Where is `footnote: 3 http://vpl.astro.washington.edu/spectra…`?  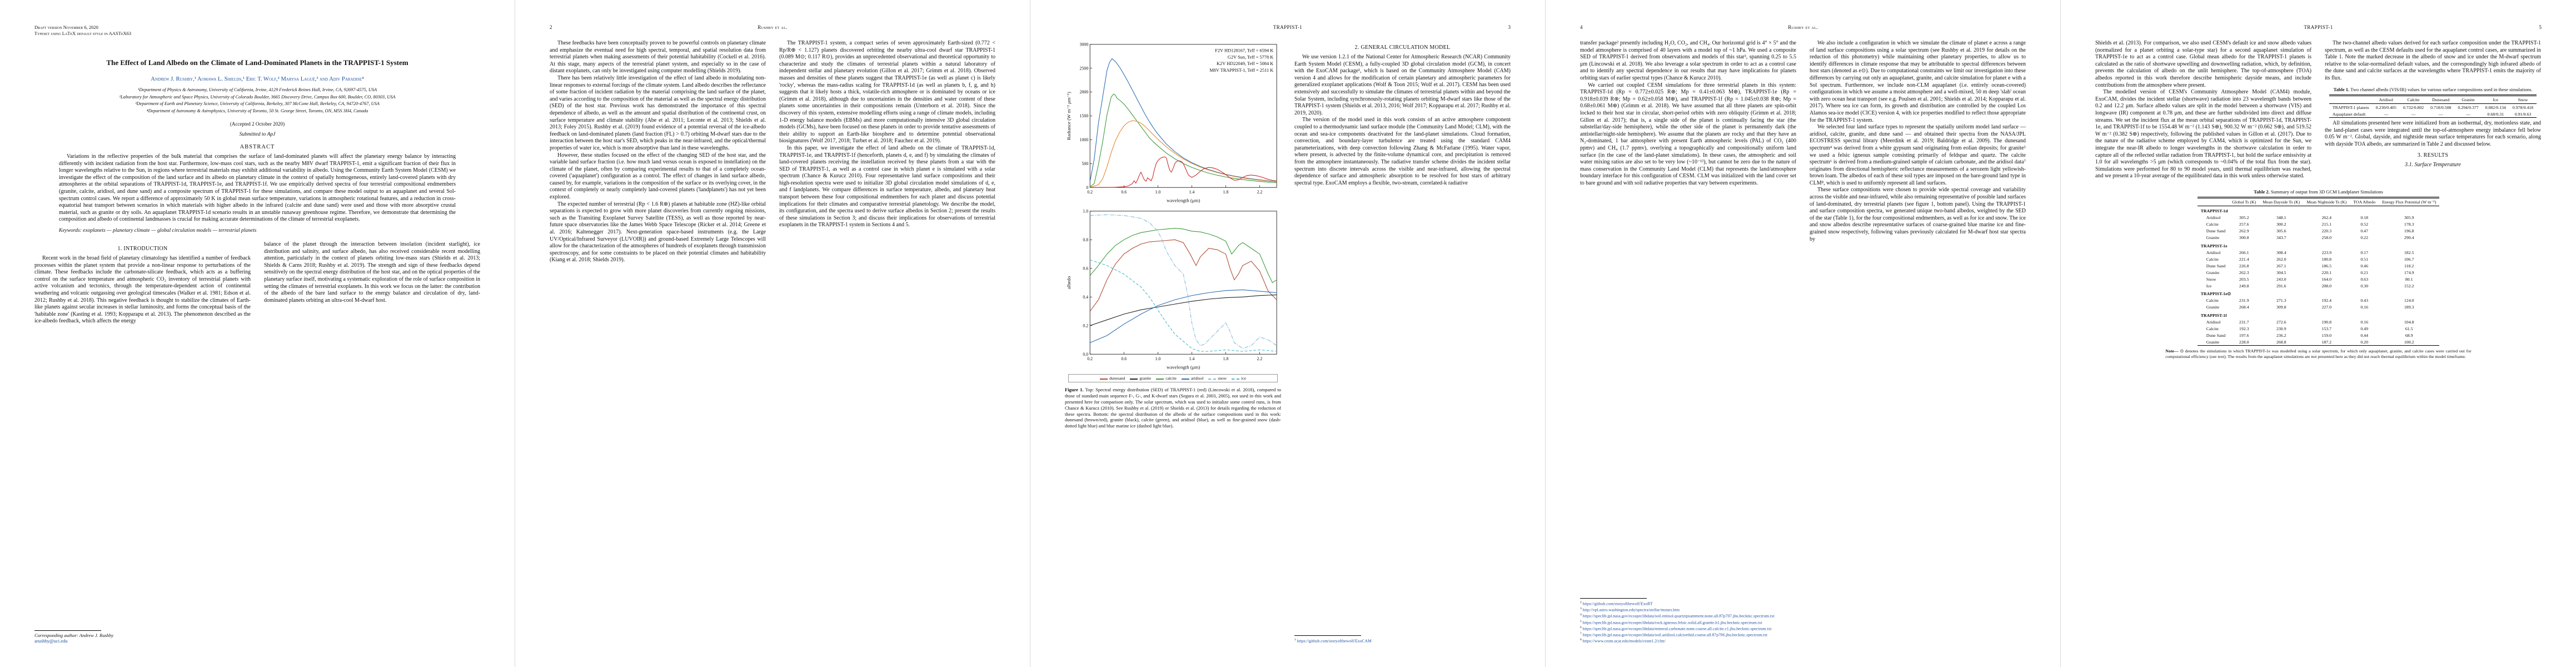
footnote: 3 http://vpl.astro.washington.edu/spectra… is located at coordinates (1688, 609).